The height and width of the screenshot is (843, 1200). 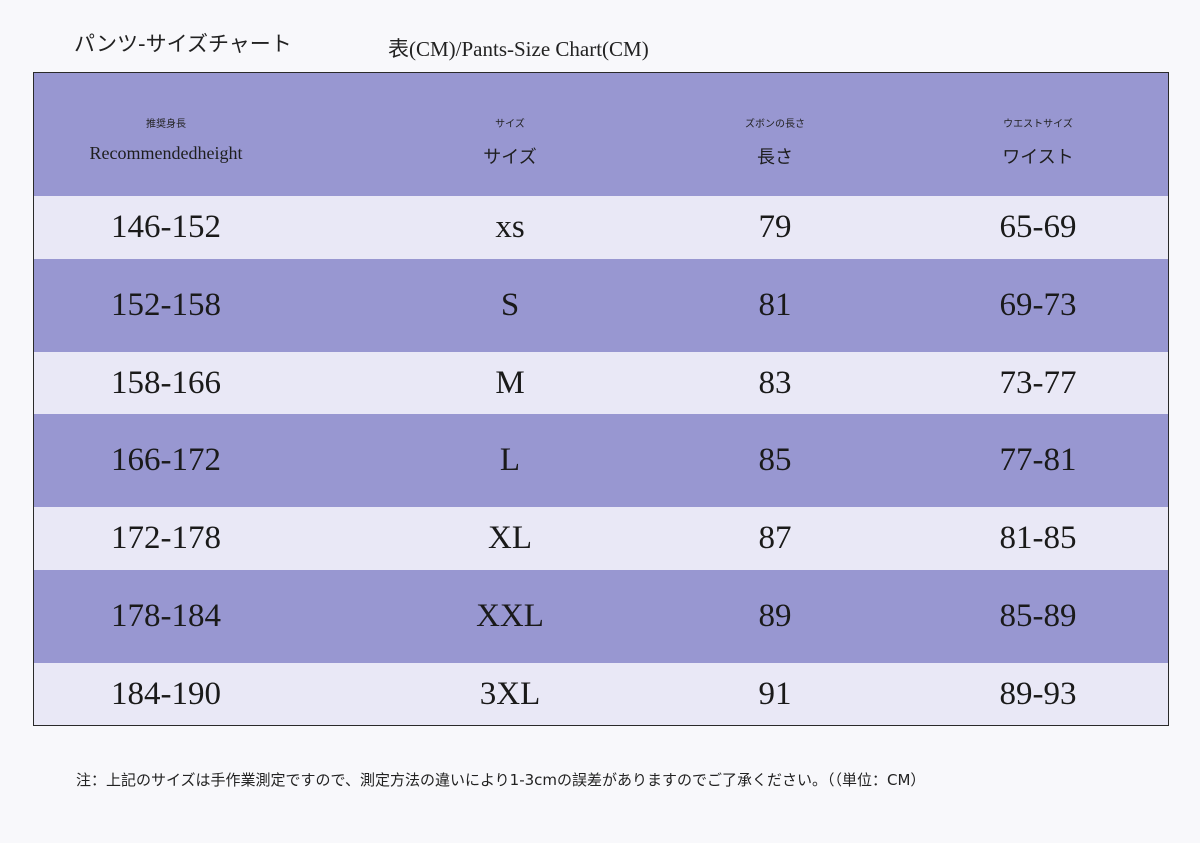 What do you see at coordinates (510, 616) in the screenshot?
I see `cell-size: XXL` at bounding box center [510, 616].